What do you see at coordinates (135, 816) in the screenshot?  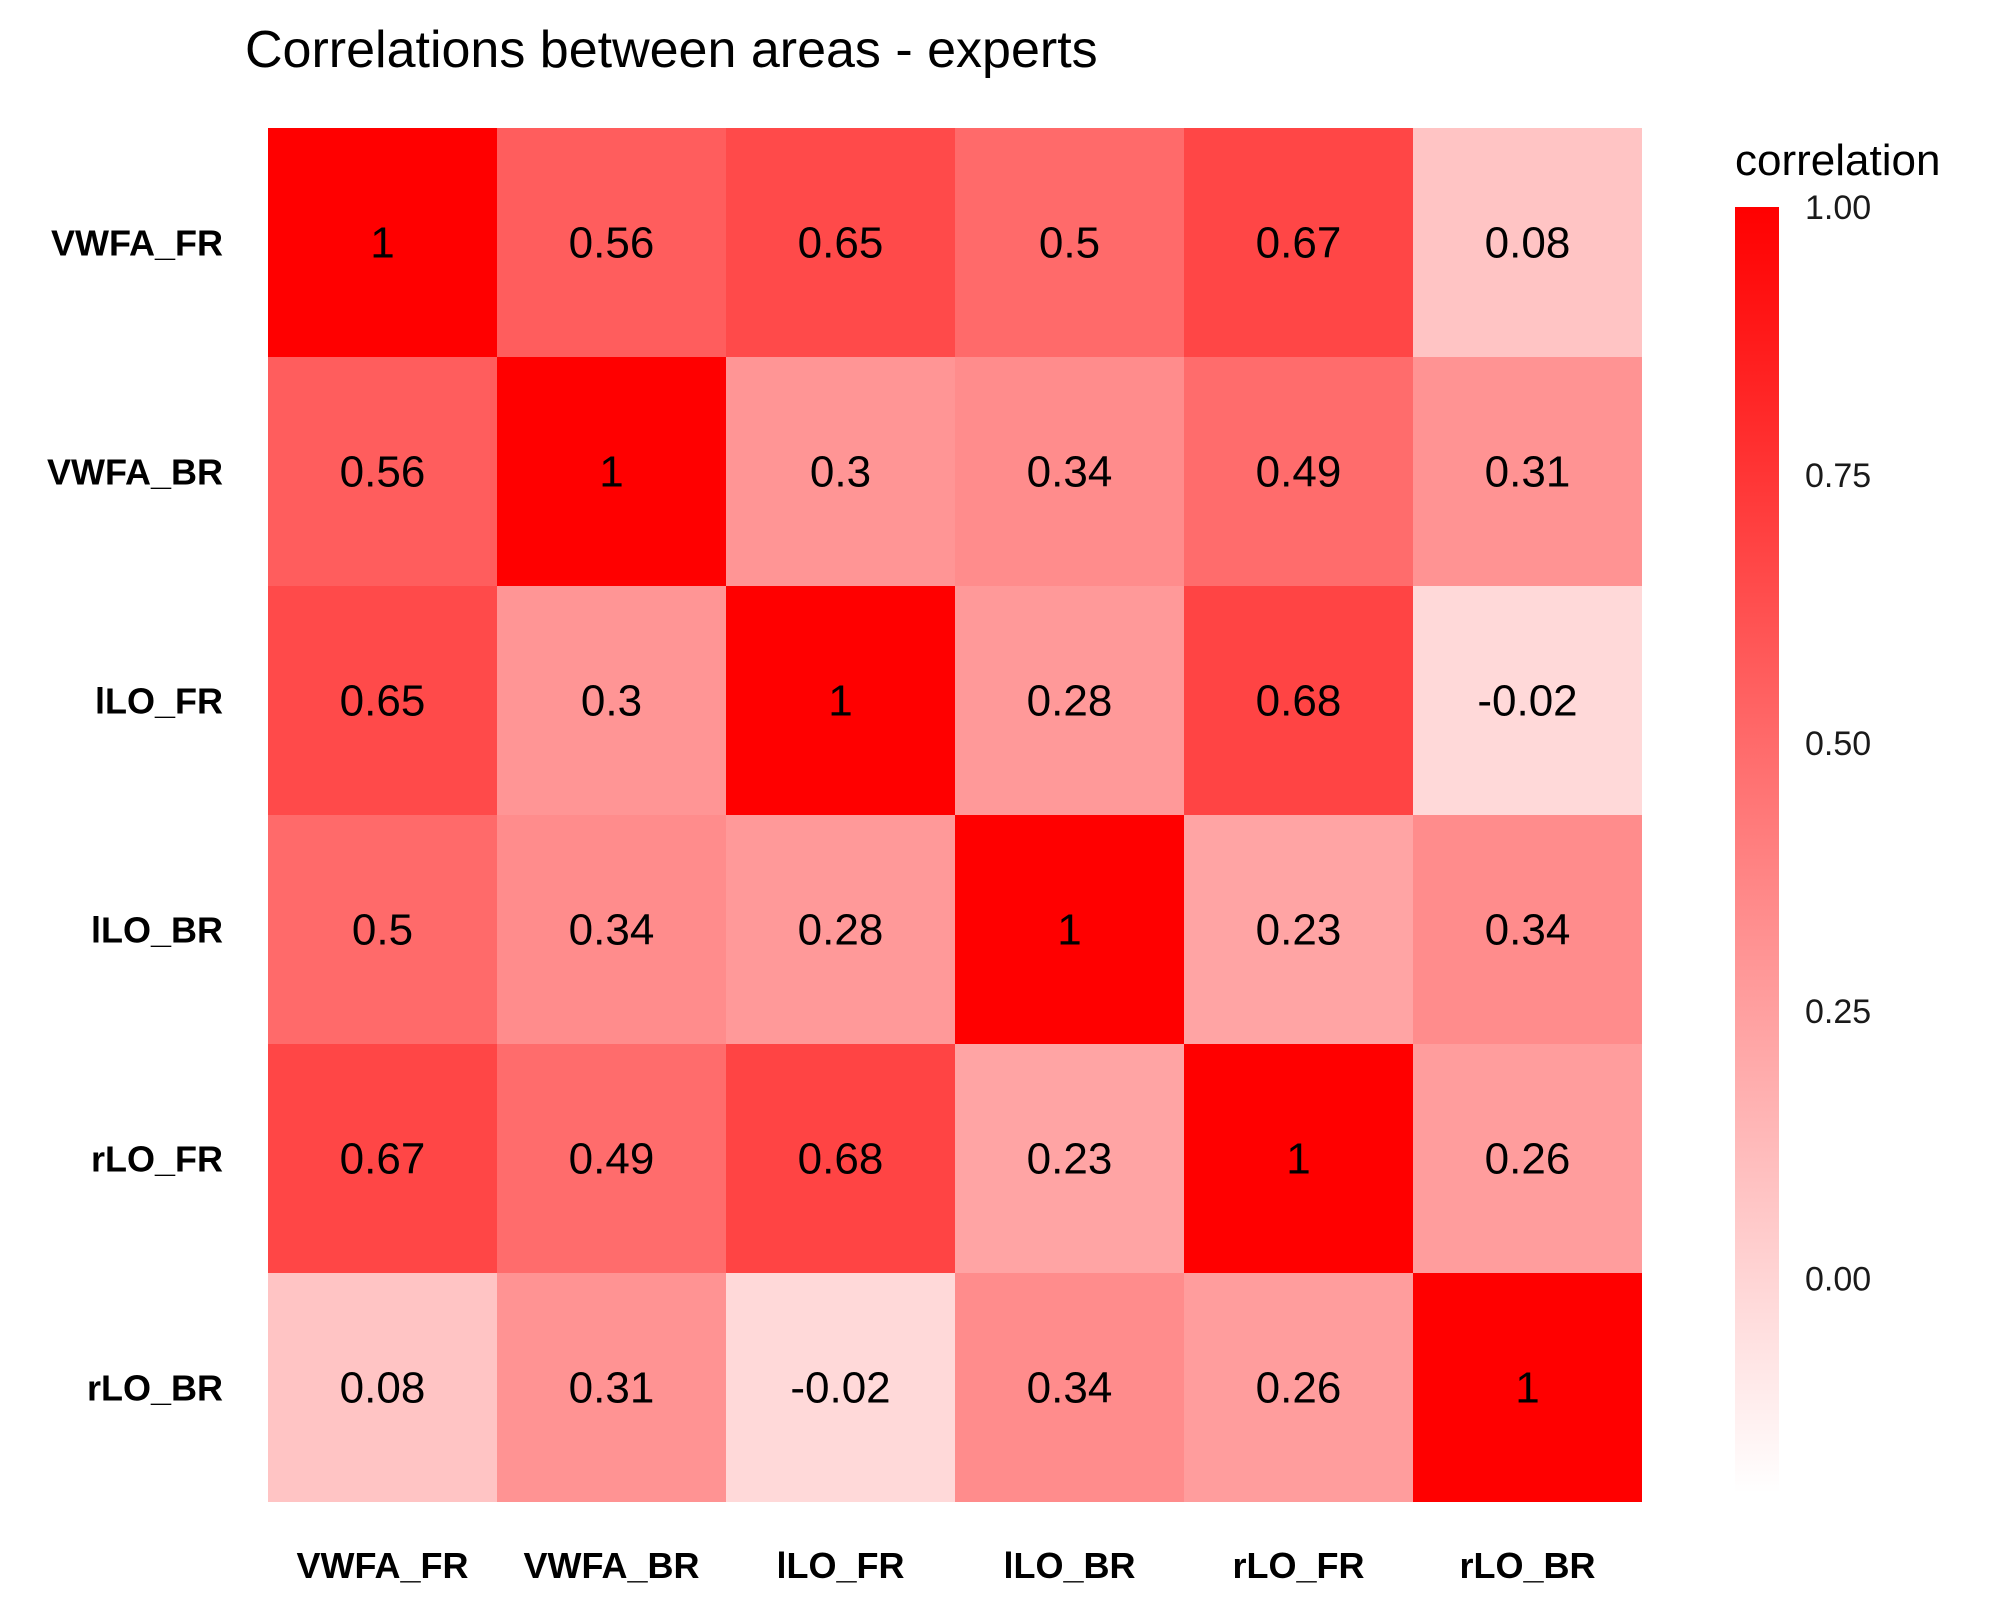 I see `y-axis-tick-labels: VWFA_FR VWFA_BR lLO_FR lLO_BR rLO_FR rLO_BR` at bounding box center [135, 816].